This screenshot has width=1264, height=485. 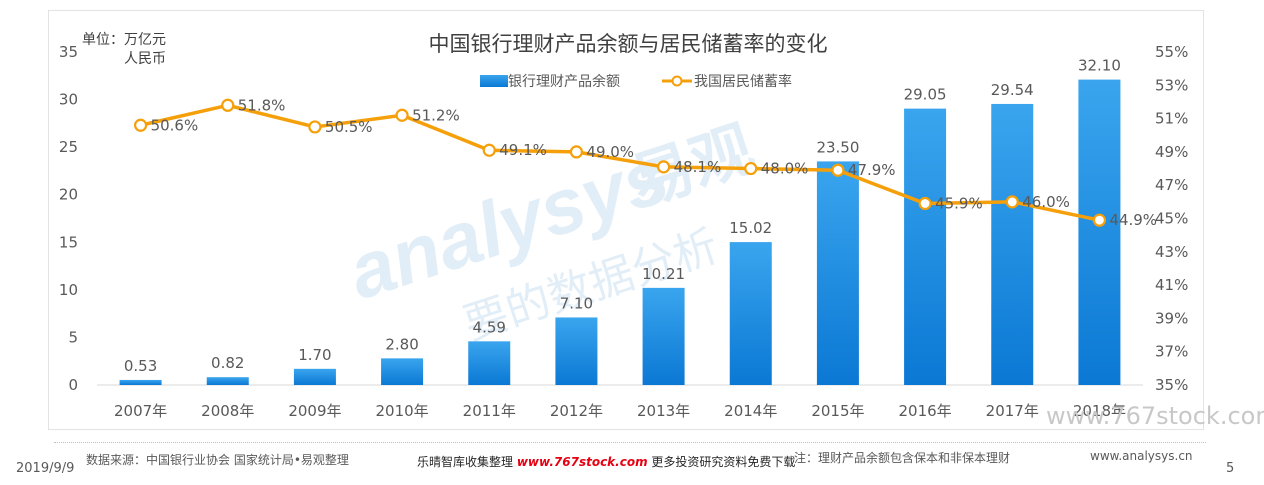 I want to click on right-tick-label: 49%, so click(x=1171, y=152).